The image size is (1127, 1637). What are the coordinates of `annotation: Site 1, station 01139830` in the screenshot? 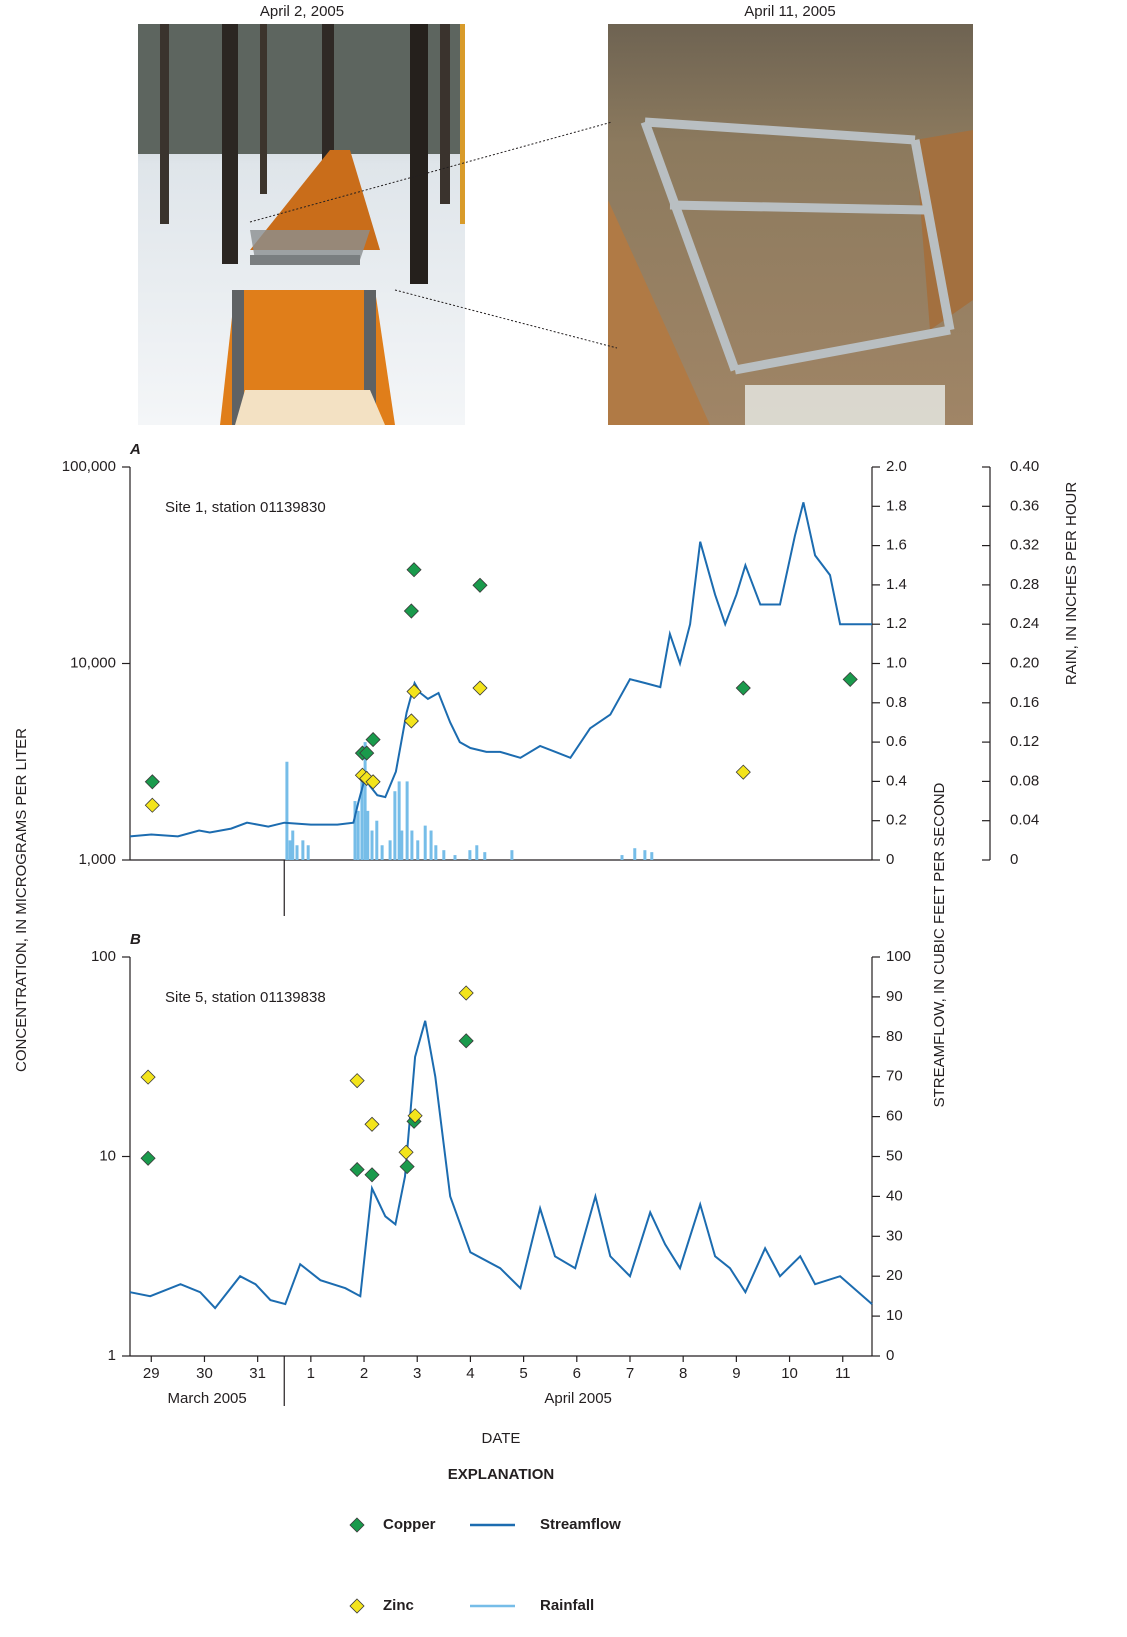 It's located at (245, 507).